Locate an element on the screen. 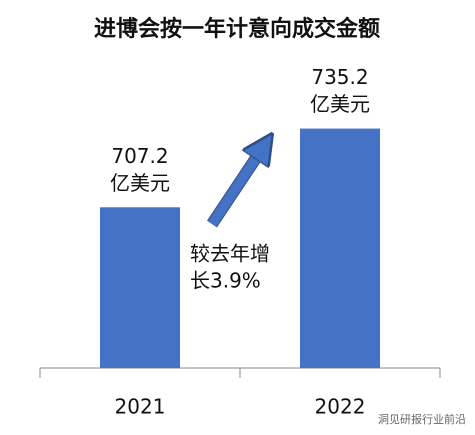  growth-arrow is located at coordinates (235, 186).